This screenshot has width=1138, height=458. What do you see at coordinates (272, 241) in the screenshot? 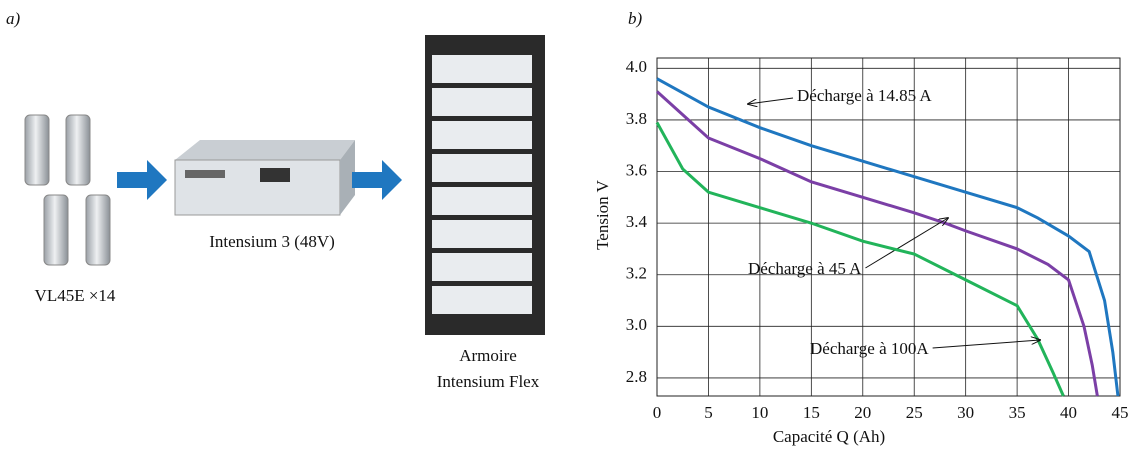
I see `module-label: Intensium 3 (48V)` at bounding box center [272, 241].